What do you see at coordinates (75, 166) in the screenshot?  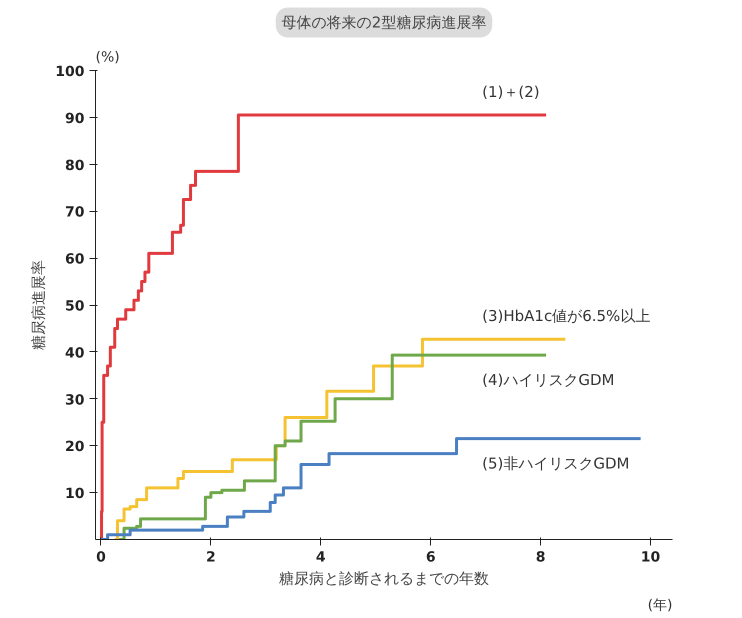 I see `y-tick-label: 80` at bounding box center [75, 166].